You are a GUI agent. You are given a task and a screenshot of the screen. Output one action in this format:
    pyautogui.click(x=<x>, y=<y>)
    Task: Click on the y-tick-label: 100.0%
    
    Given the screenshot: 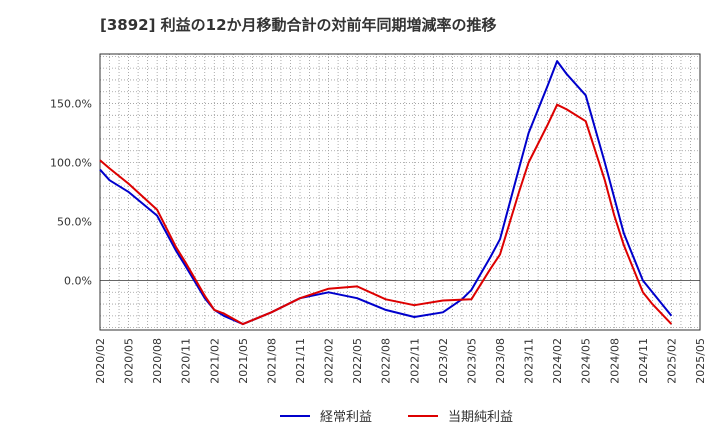 What is the action you would take?
    pyautogui.click(x=71, y=163)
    